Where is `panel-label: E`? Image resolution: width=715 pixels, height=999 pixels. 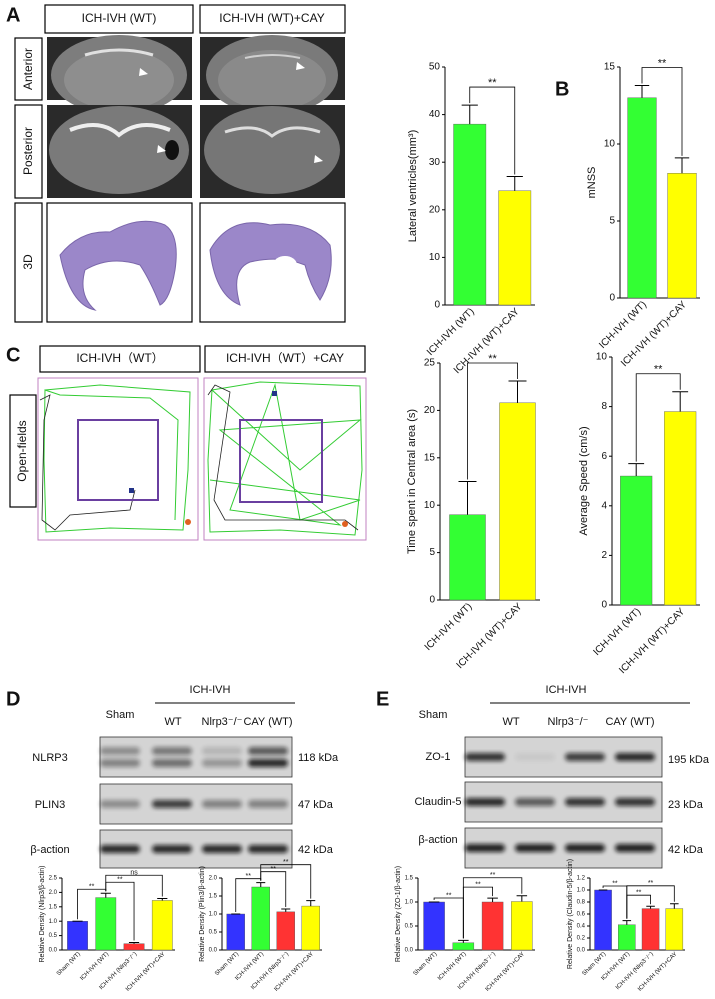
panel-label: E is located at coordinates (382, 699).